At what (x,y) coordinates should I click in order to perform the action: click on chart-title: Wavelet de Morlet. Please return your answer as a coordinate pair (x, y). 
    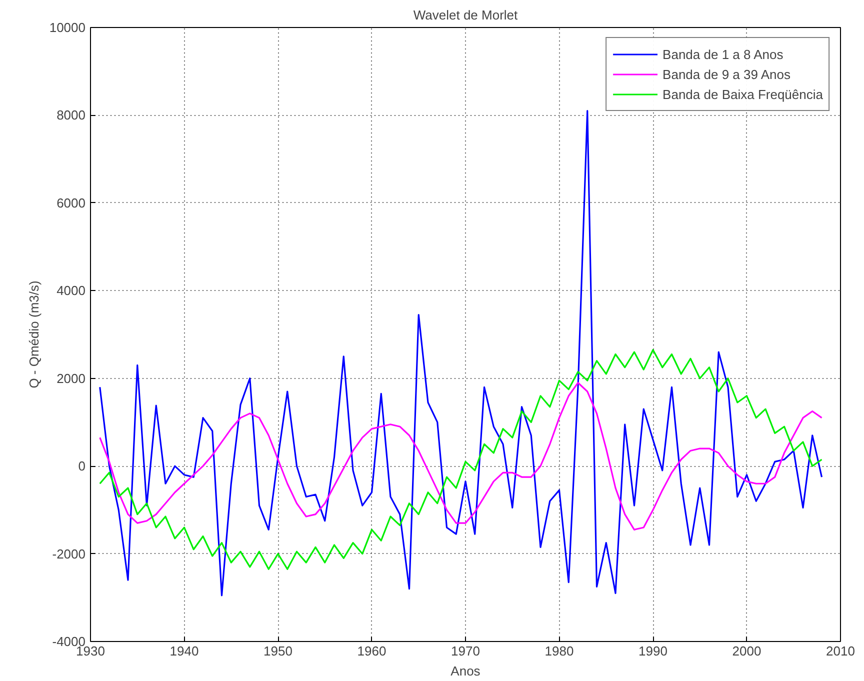
    Looking at the image, I should click on (465, 15).